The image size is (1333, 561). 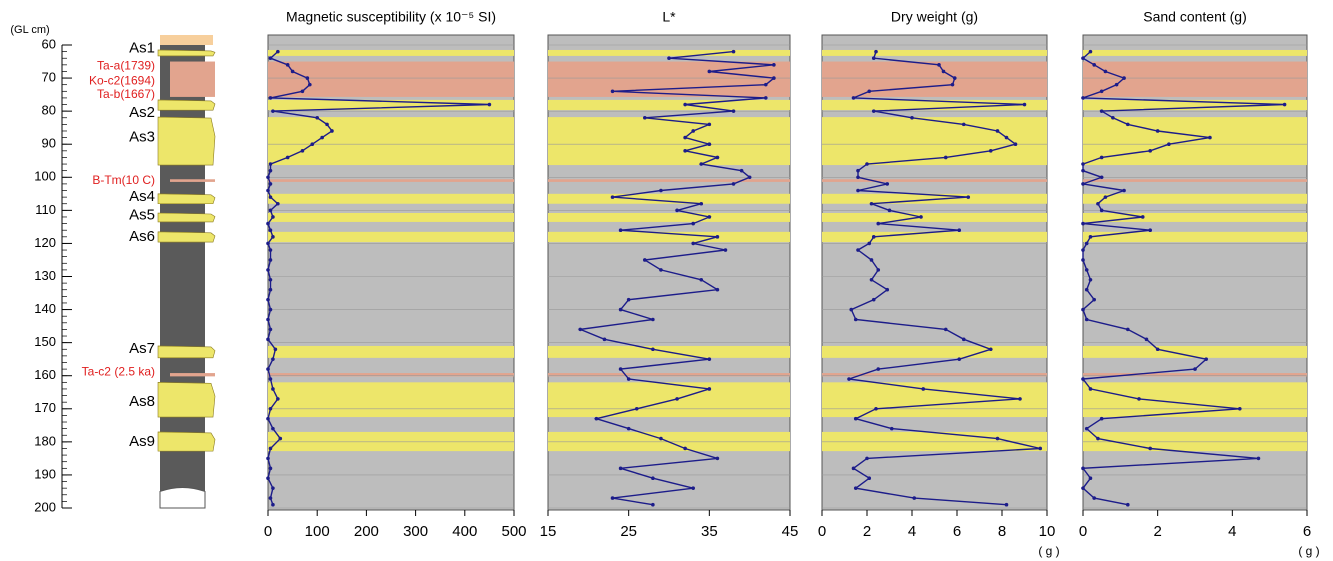 I want to click on y-tick-label: 150, so click(x=45, y=341).